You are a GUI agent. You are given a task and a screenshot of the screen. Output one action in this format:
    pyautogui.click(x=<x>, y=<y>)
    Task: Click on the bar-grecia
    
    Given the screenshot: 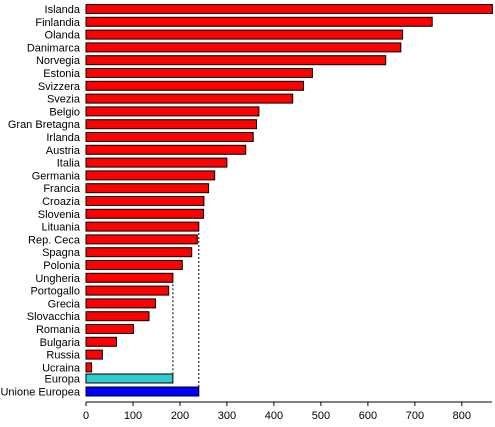 What is the action you would take?
    pyautogui.click(x=120, y=303)
    